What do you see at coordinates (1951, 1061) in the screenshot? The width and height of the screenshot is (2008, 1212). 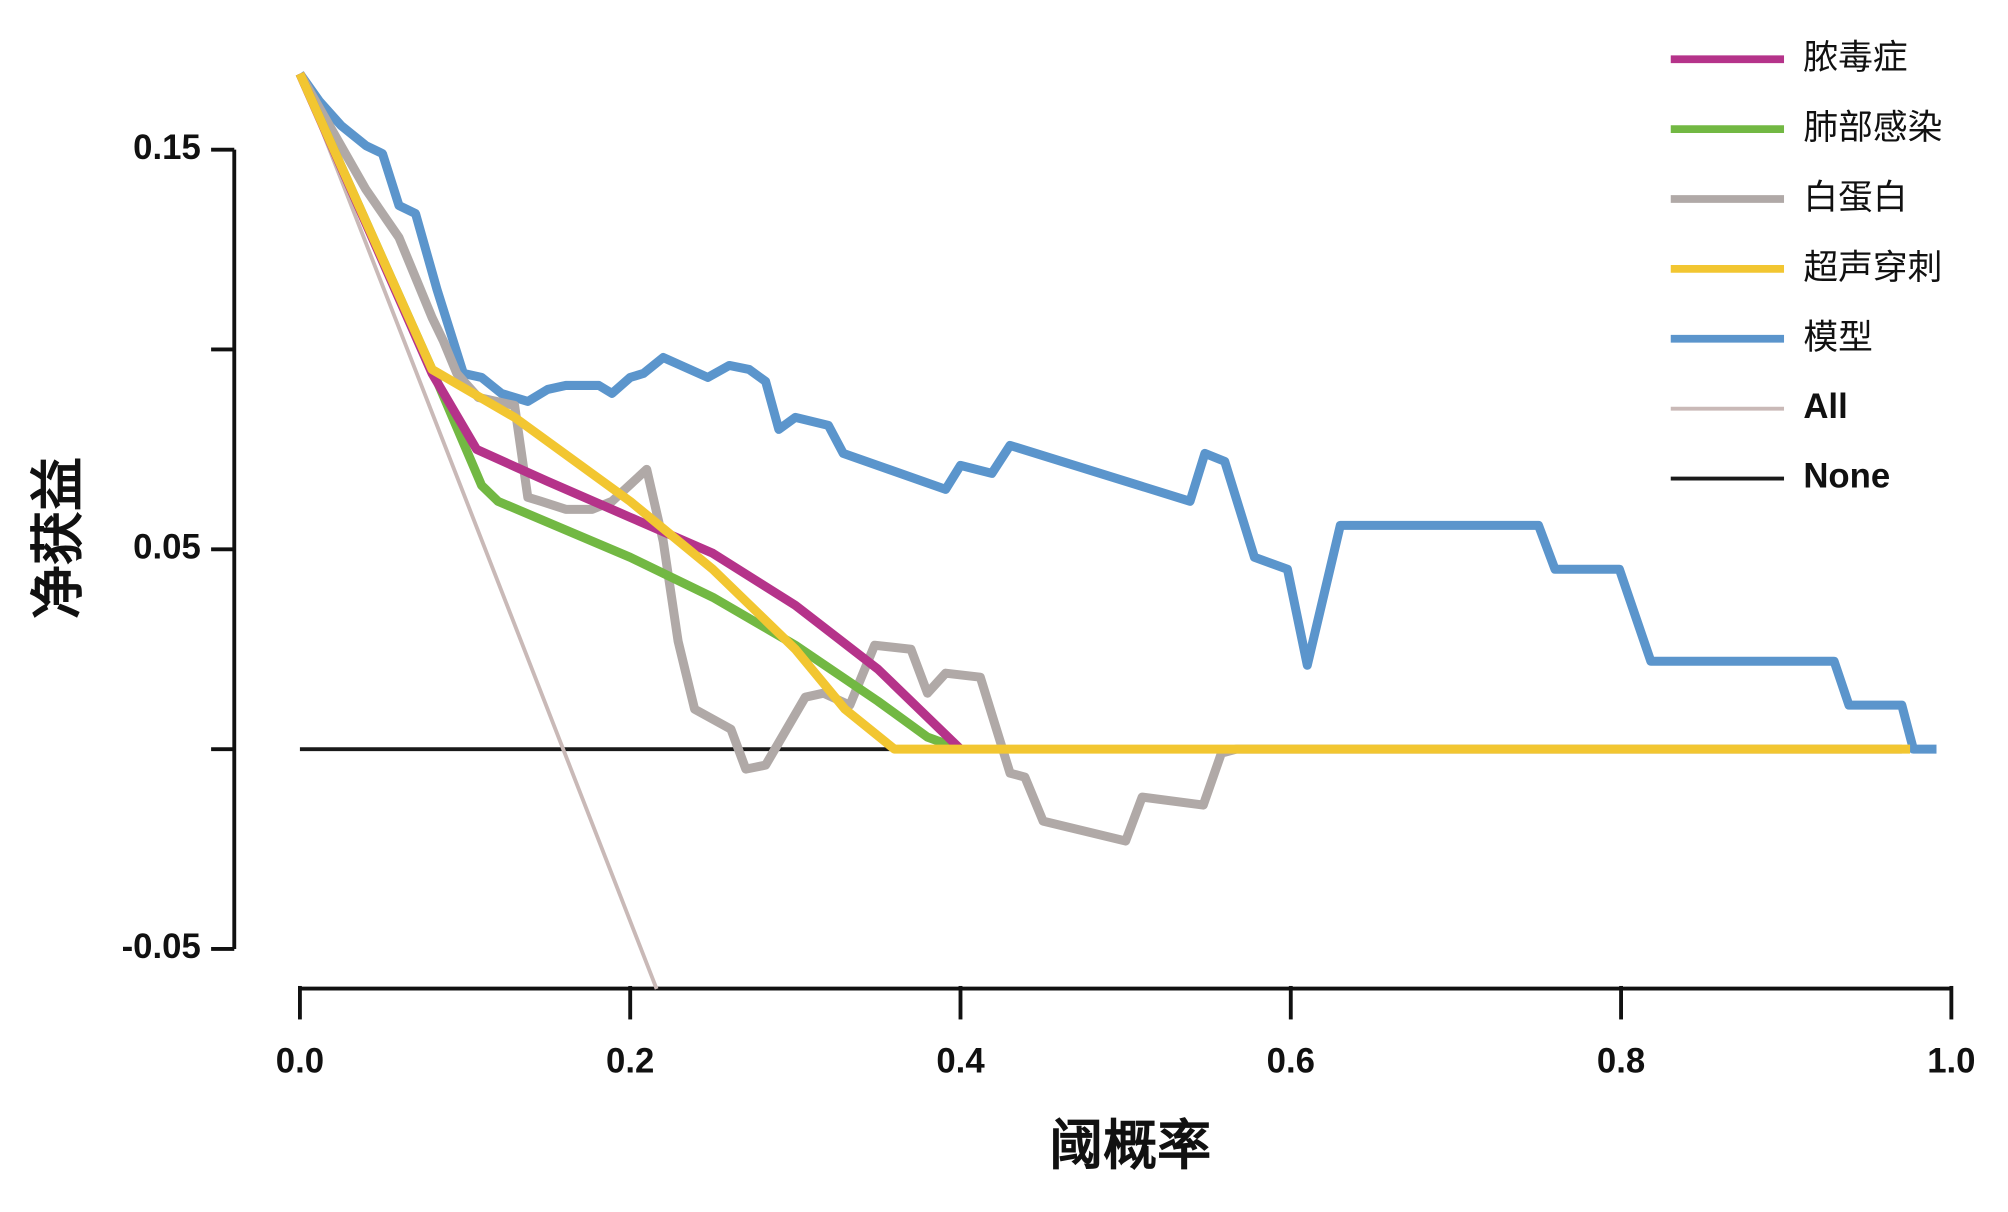 I see `x-tick-label: 1.0` at bounding box center [1951, 1061].